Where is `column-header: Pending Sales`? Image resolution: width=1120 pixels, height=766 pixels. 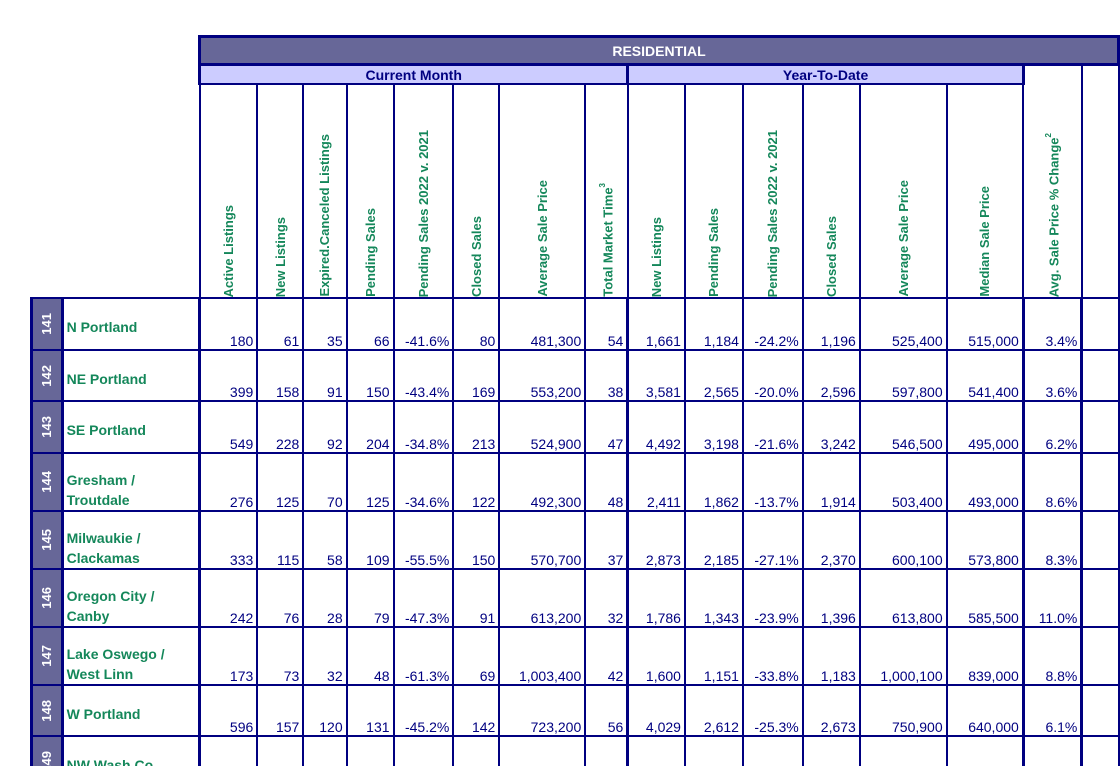
column-header: Pending Sales is located at coordinates (713, 191).